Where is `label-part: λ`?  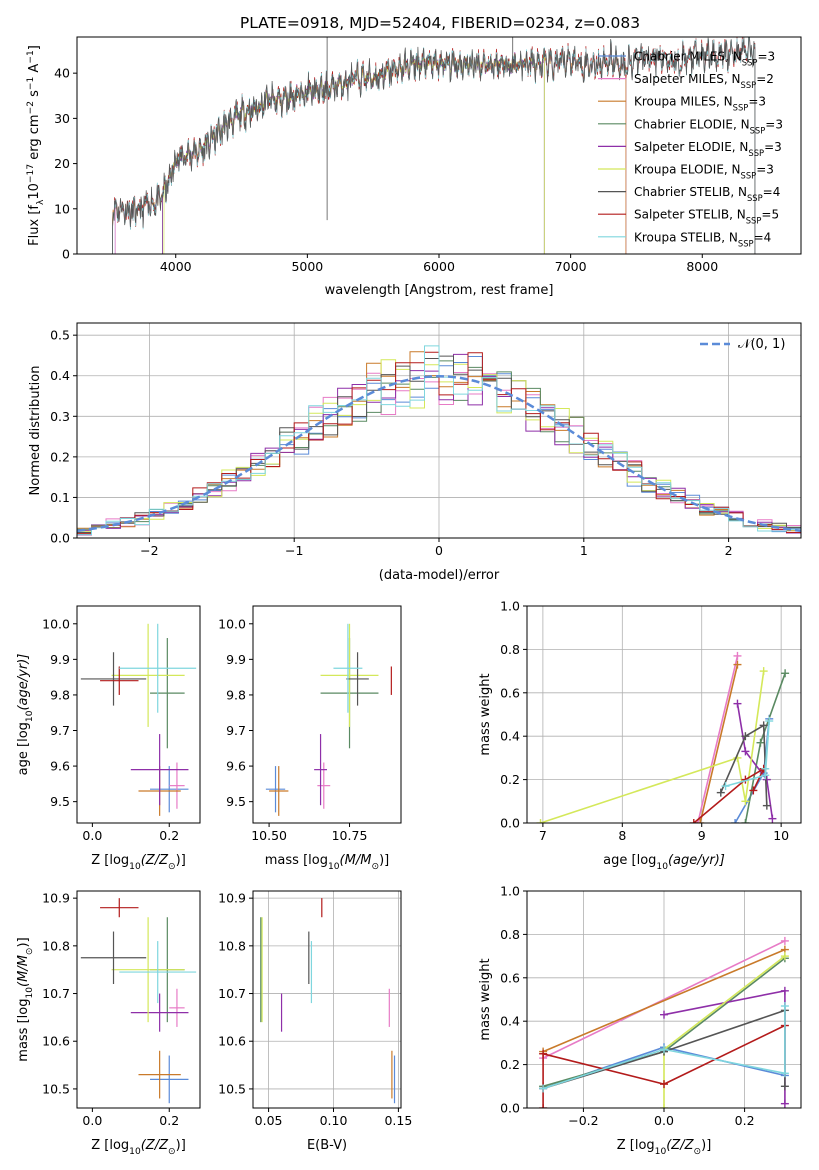 label-part: λ is located at coordinates (41, 202).